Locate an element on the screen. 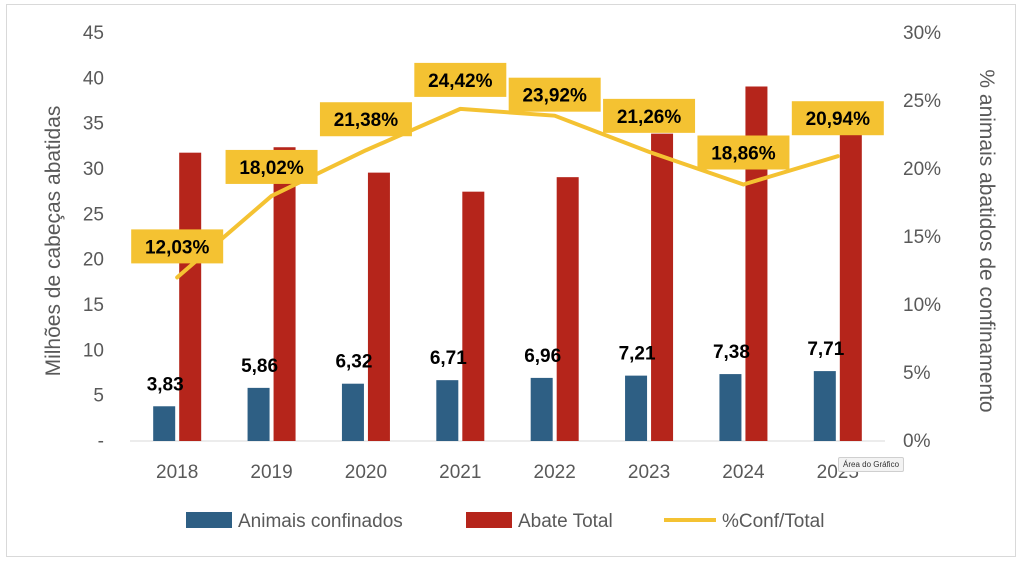  y2-axis-ticks: 0% 5% 10% 15% 20% 25% 30% is located at coordinates (922, 237).